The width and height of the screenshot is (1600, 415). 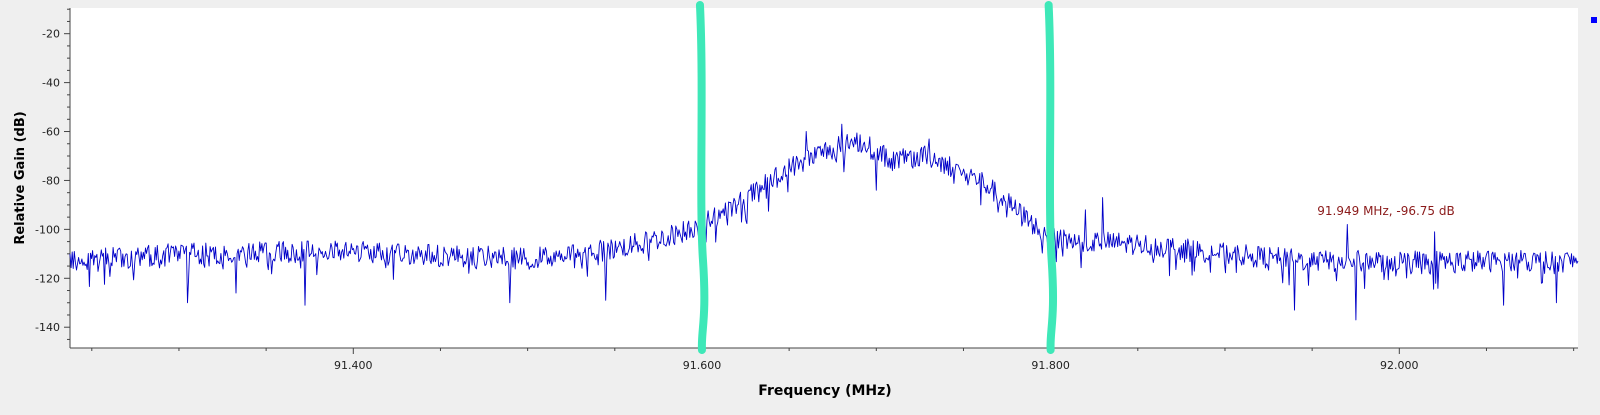 What do you see at coordinates (51, 34) in the screenshot?
I see `y-tick-label: -20` at bounding box center [51, 34].